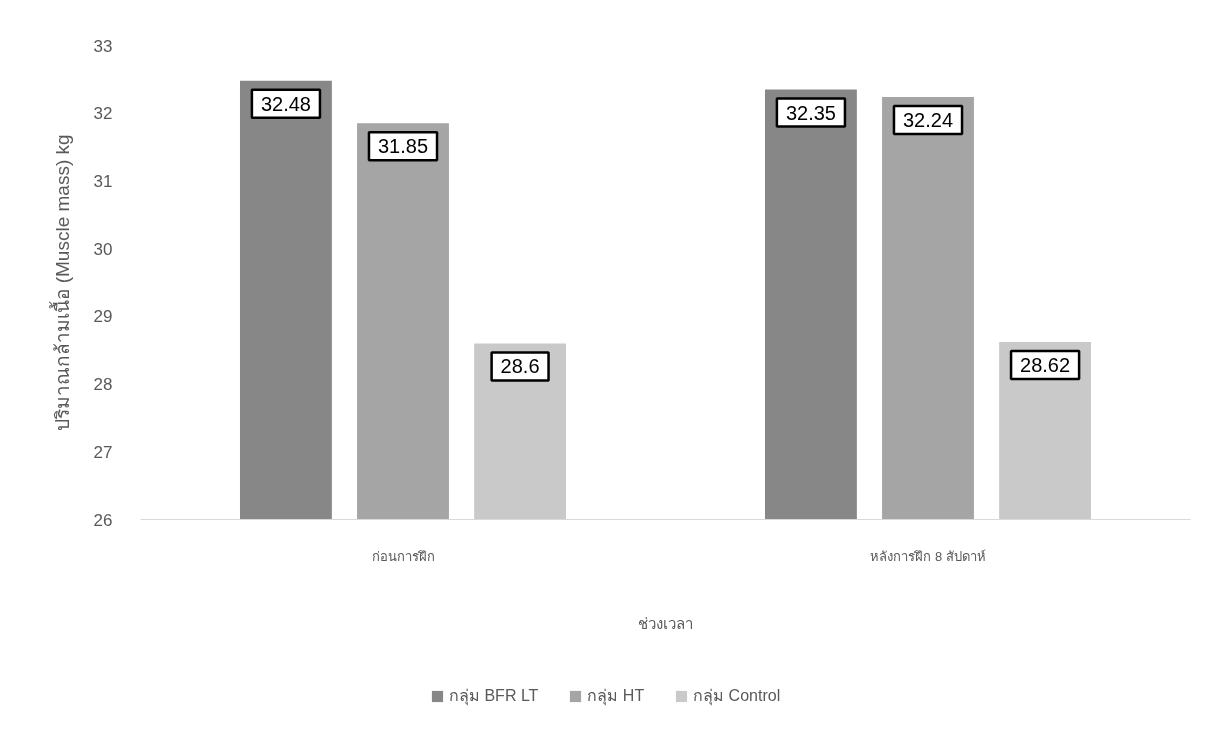 This screenshot has width=1212, height=729. I want to click on data-label: 32.48, so click(285, 103).